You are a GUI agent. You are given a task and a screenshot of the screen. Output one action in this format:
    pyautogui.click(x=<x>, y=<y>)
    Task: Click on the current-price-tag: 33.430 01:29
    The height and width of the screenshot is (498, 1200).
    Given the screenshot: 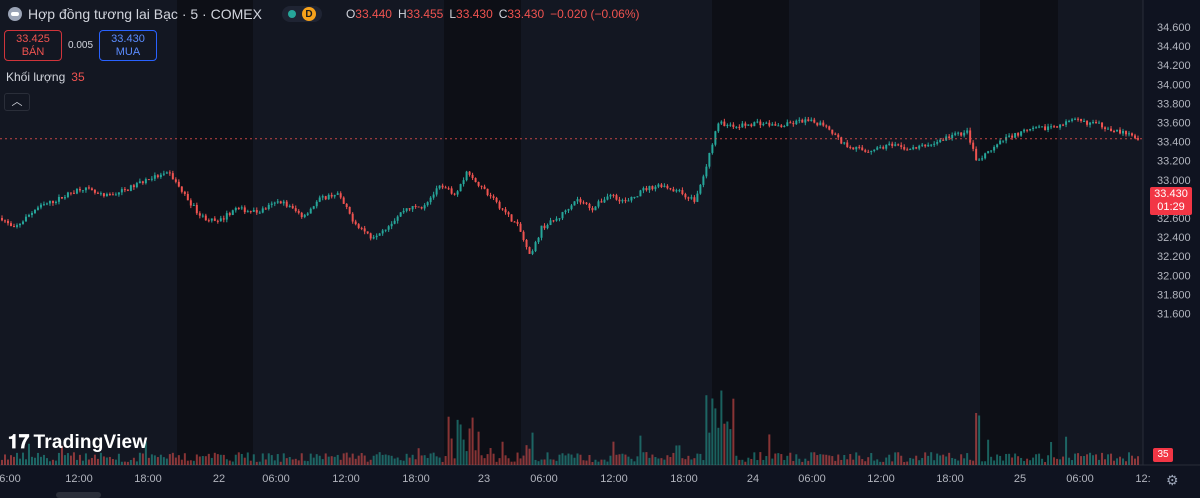 What is the action you would take?
    pyautogui.click(x=1171, y=201)
    